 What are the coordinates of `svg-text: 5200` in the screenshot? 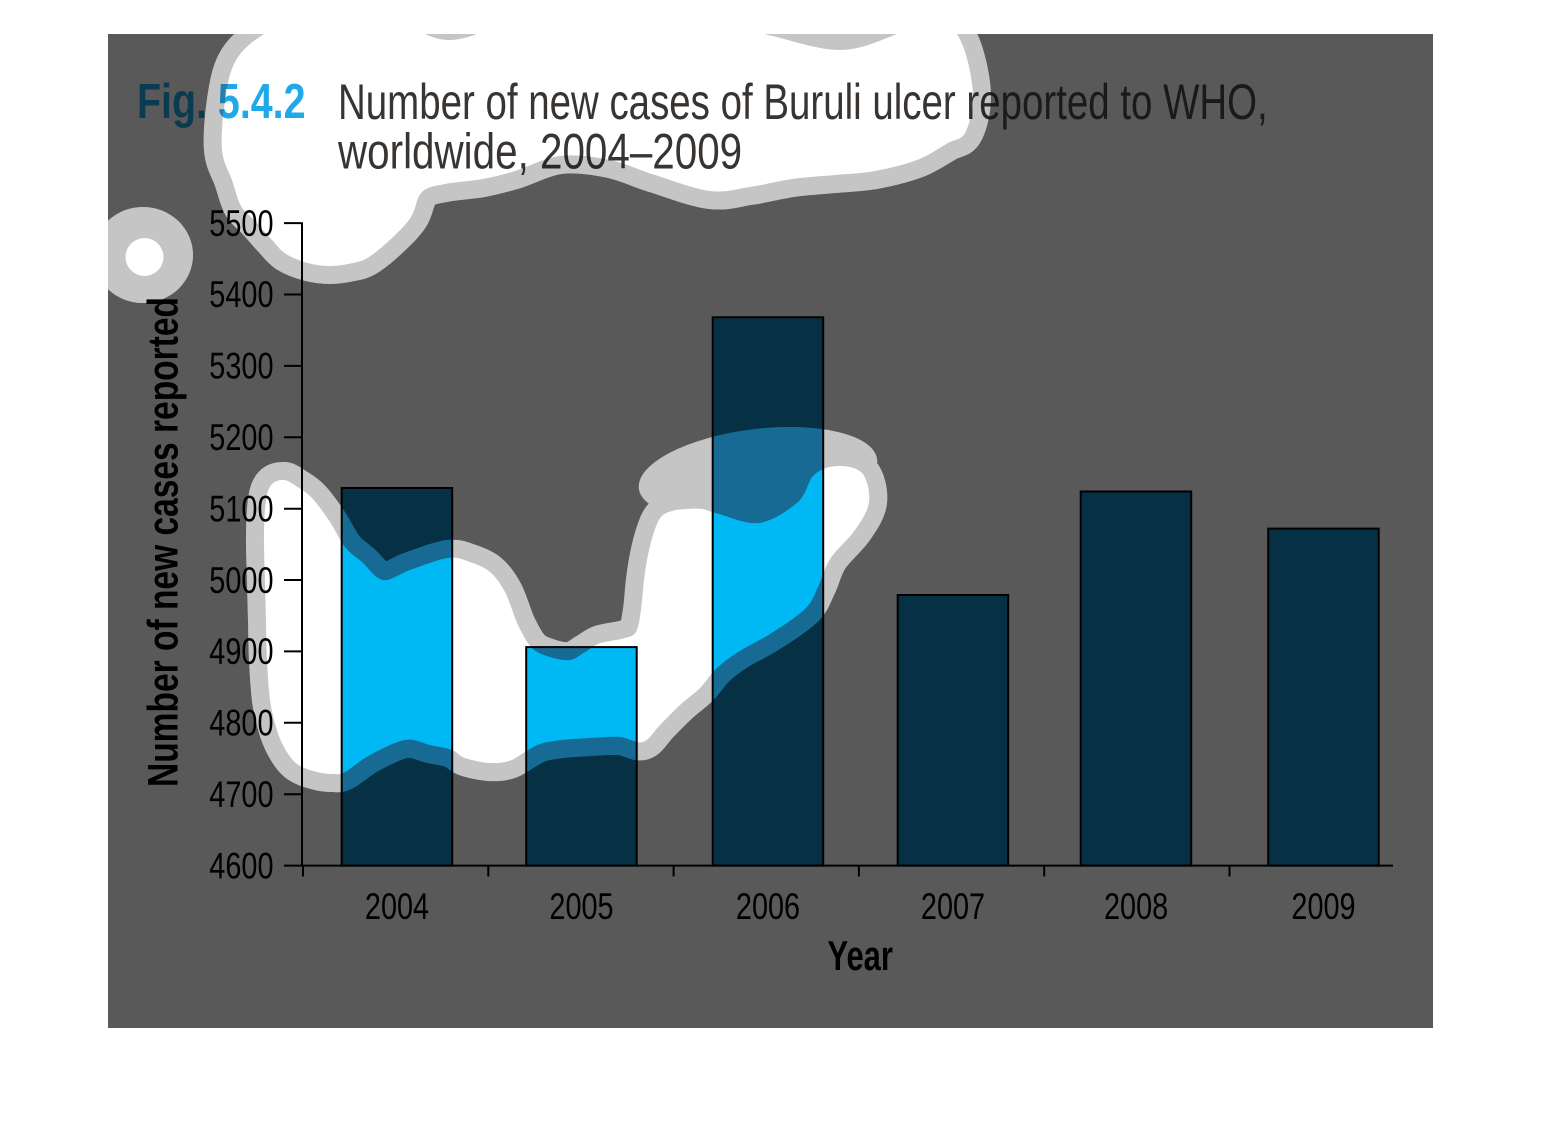 It's located at (241, 438).